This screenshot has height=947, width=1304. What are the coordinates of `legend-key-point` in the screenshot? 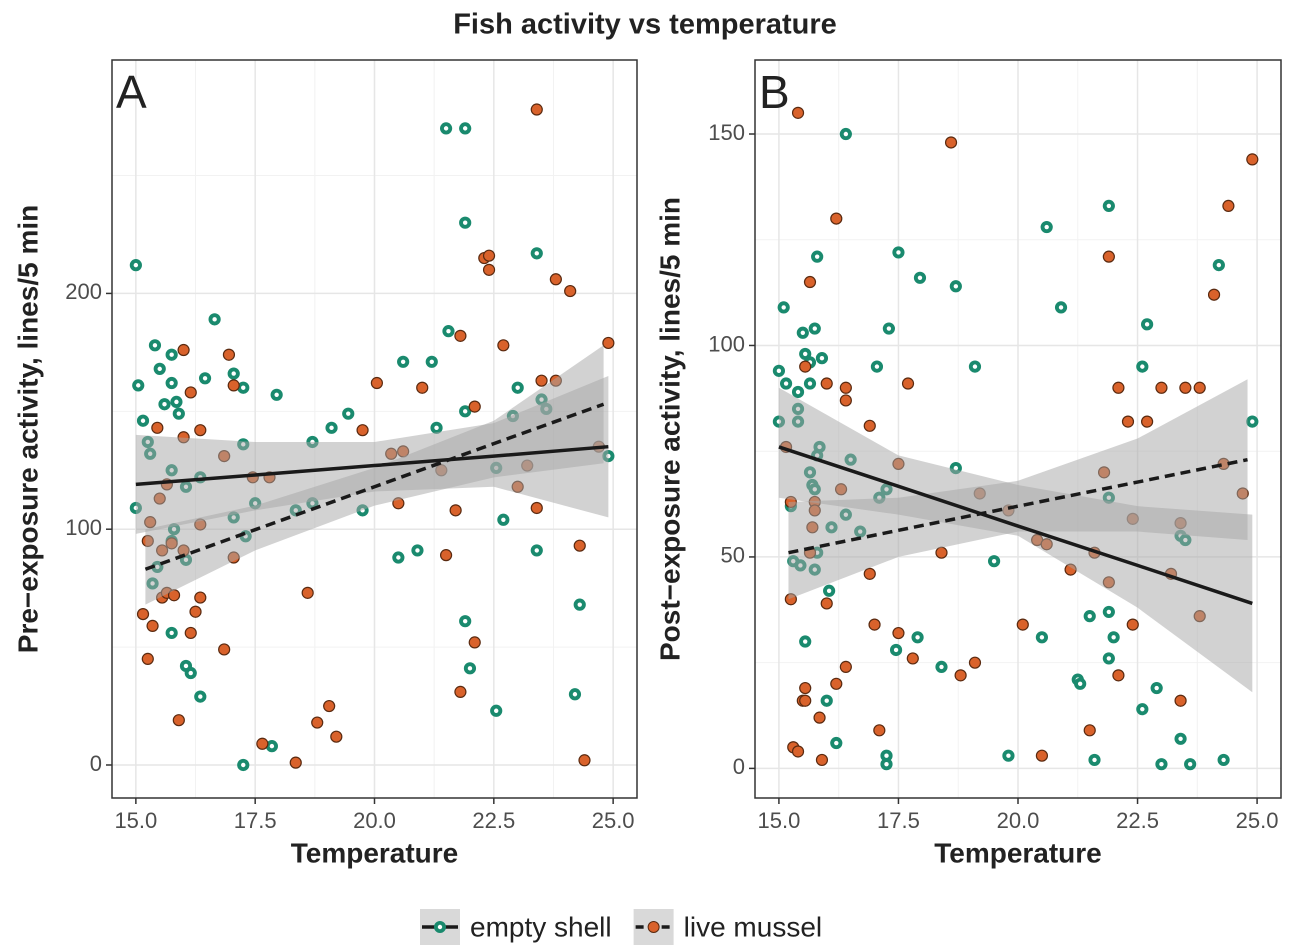 It's located at (653, 927).